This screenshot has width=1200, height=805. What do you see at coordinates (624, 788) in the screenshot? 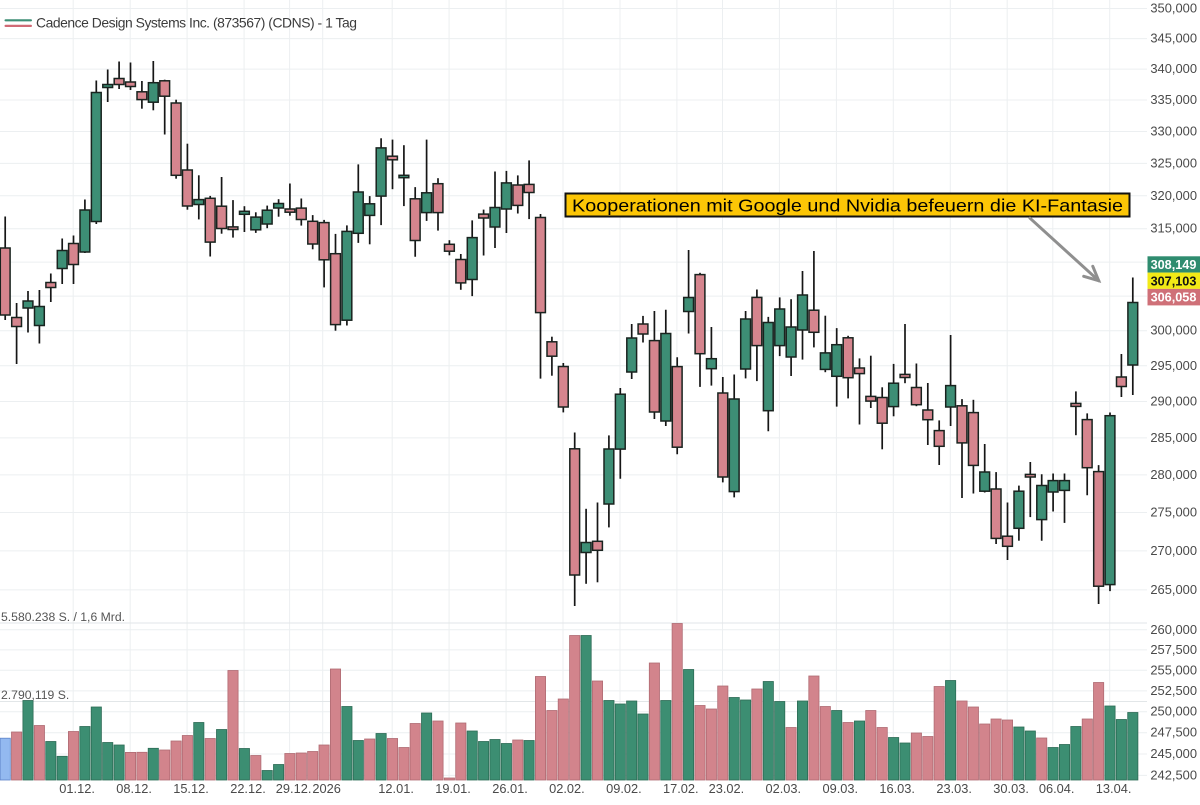
I see `svg-text: 09.02.` at bounding box center [624, 788].